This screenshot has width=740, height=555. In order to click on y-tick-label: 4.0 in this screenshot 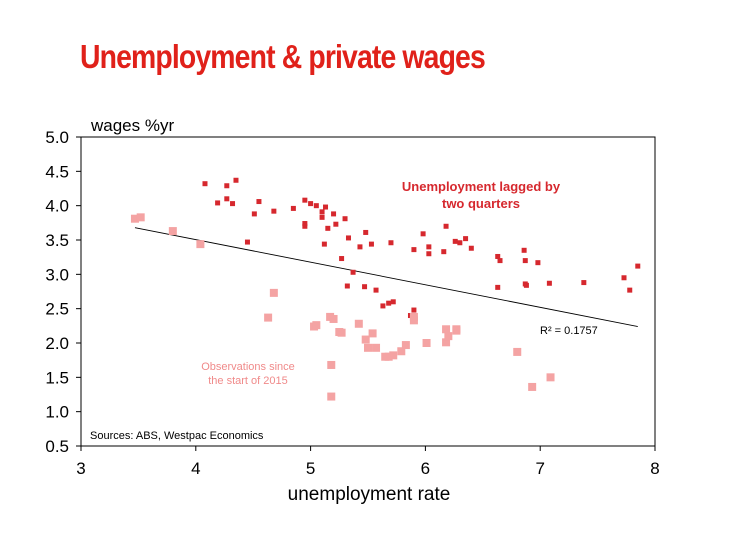, I will do `click(57, 206)`.